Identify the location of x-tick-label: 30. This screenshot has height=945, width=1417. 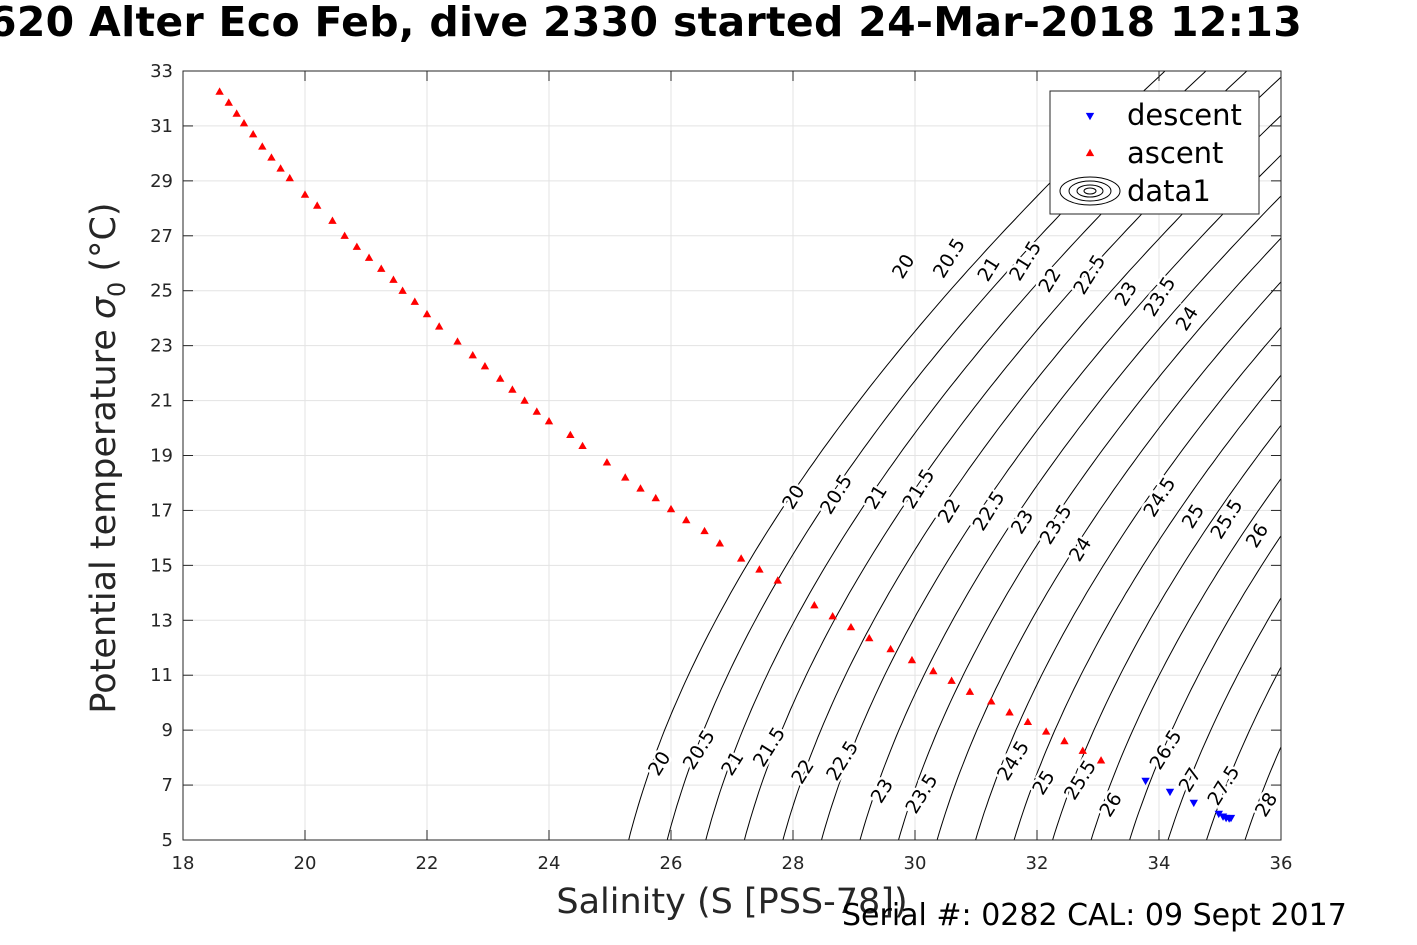
(915, 863).